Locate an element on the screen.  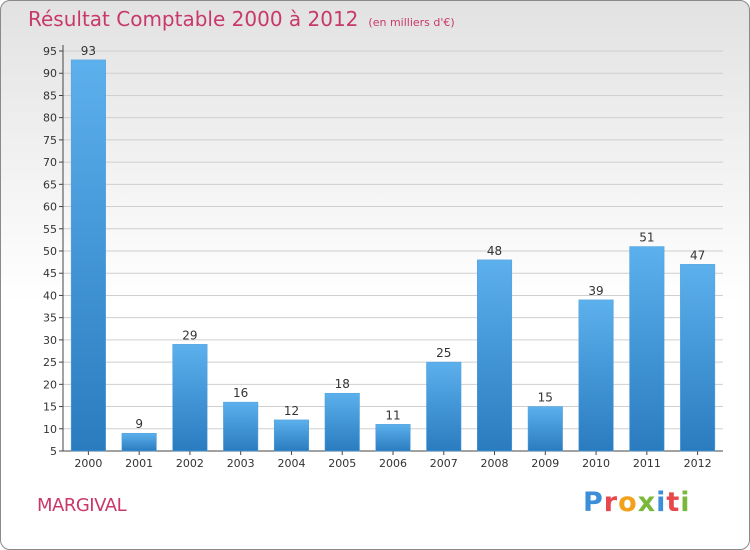
data-label: 16 is located at coordinates (240, 393).